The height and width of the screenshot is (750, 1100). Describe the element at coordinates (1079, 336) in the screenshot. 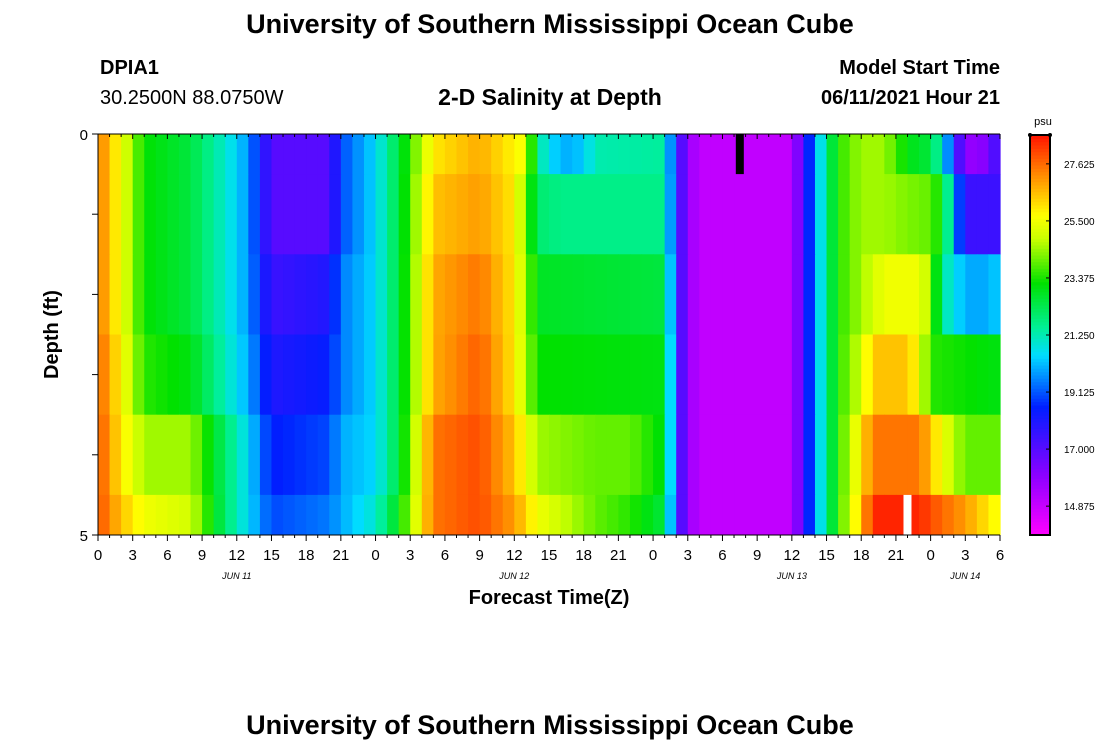

I see `colorbar-tick-label: 21.250` at that location.